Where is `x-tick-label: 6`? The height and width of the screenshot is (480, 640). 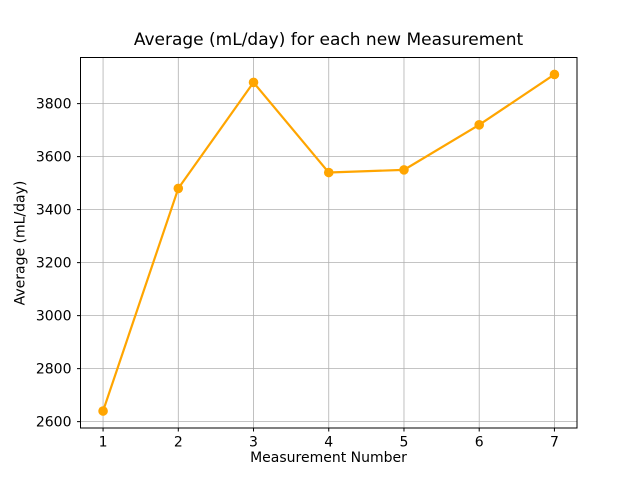
x-tick-label: 6 is located at coordinates (479, 443).